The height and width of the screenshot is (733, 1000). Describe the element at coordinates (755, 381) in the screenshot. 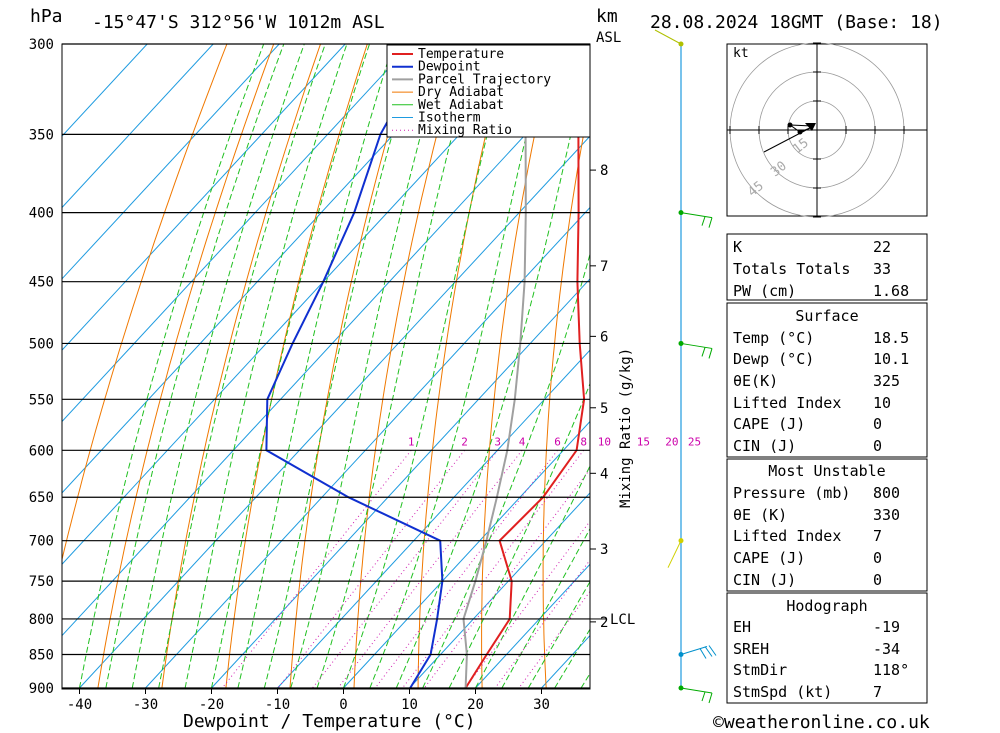

I see `surface-thetae-label: θE(K)` at that location.